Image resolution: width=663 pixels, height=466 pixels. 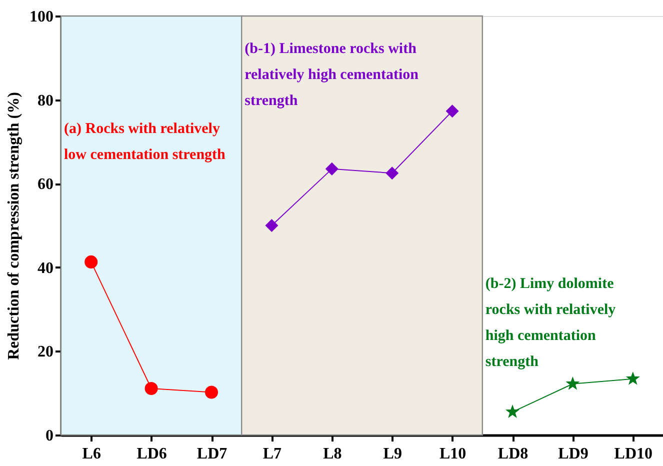 I want to click on y-tick-label: 0, so click(x=50, y=436).